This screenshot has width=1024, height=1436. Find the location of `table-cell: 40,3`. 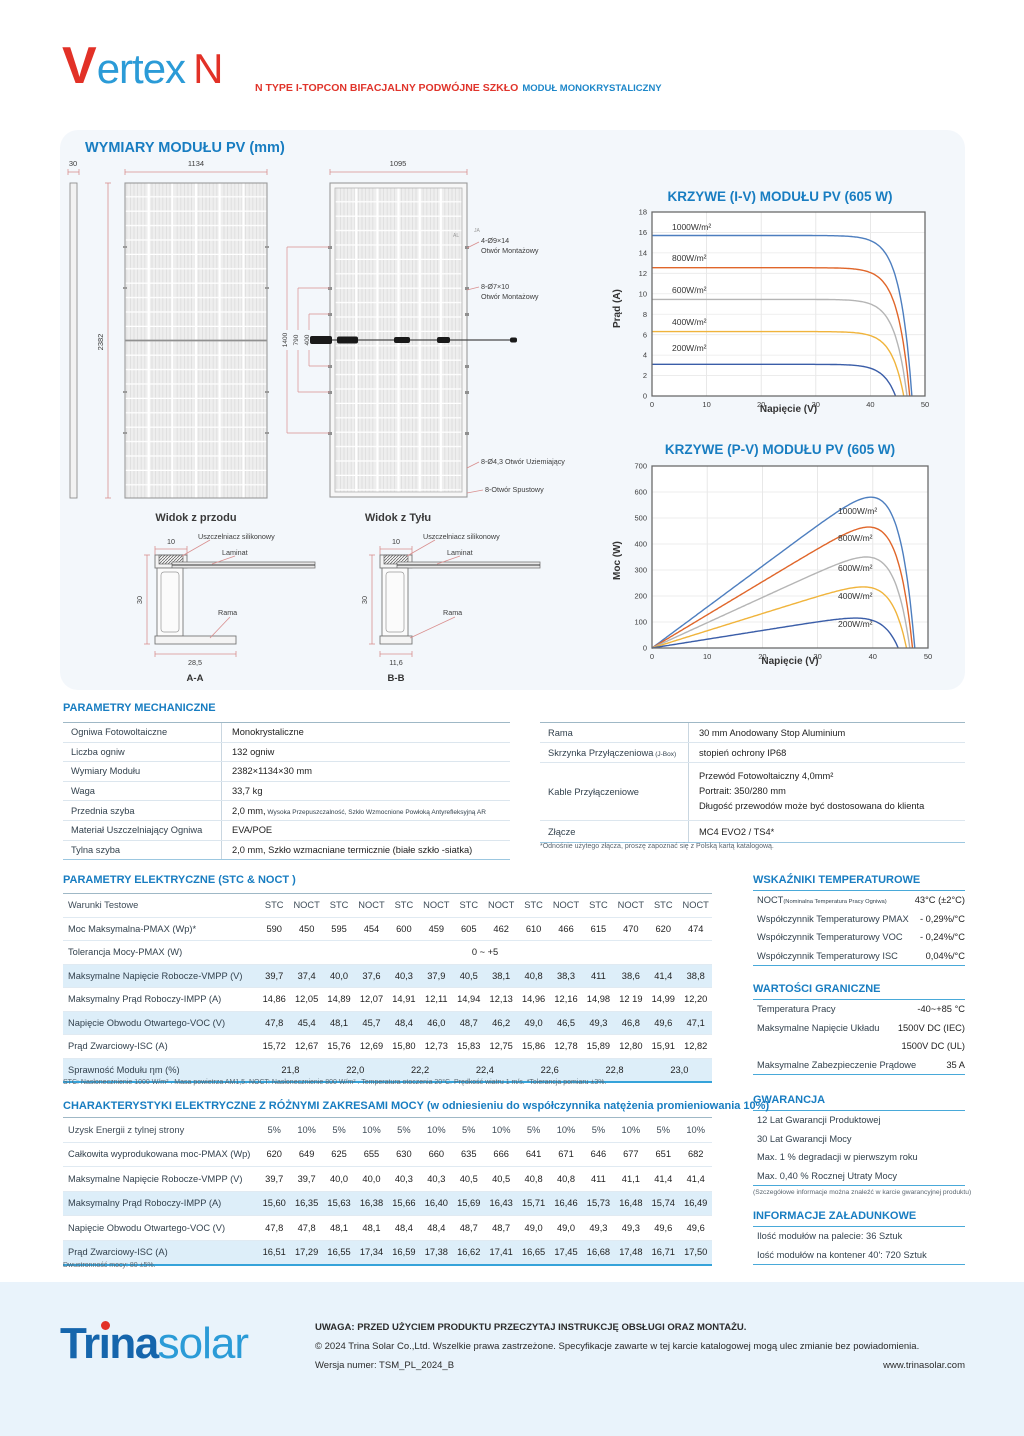

table-cell: 40,3 is located at coordinates (403, 1178).